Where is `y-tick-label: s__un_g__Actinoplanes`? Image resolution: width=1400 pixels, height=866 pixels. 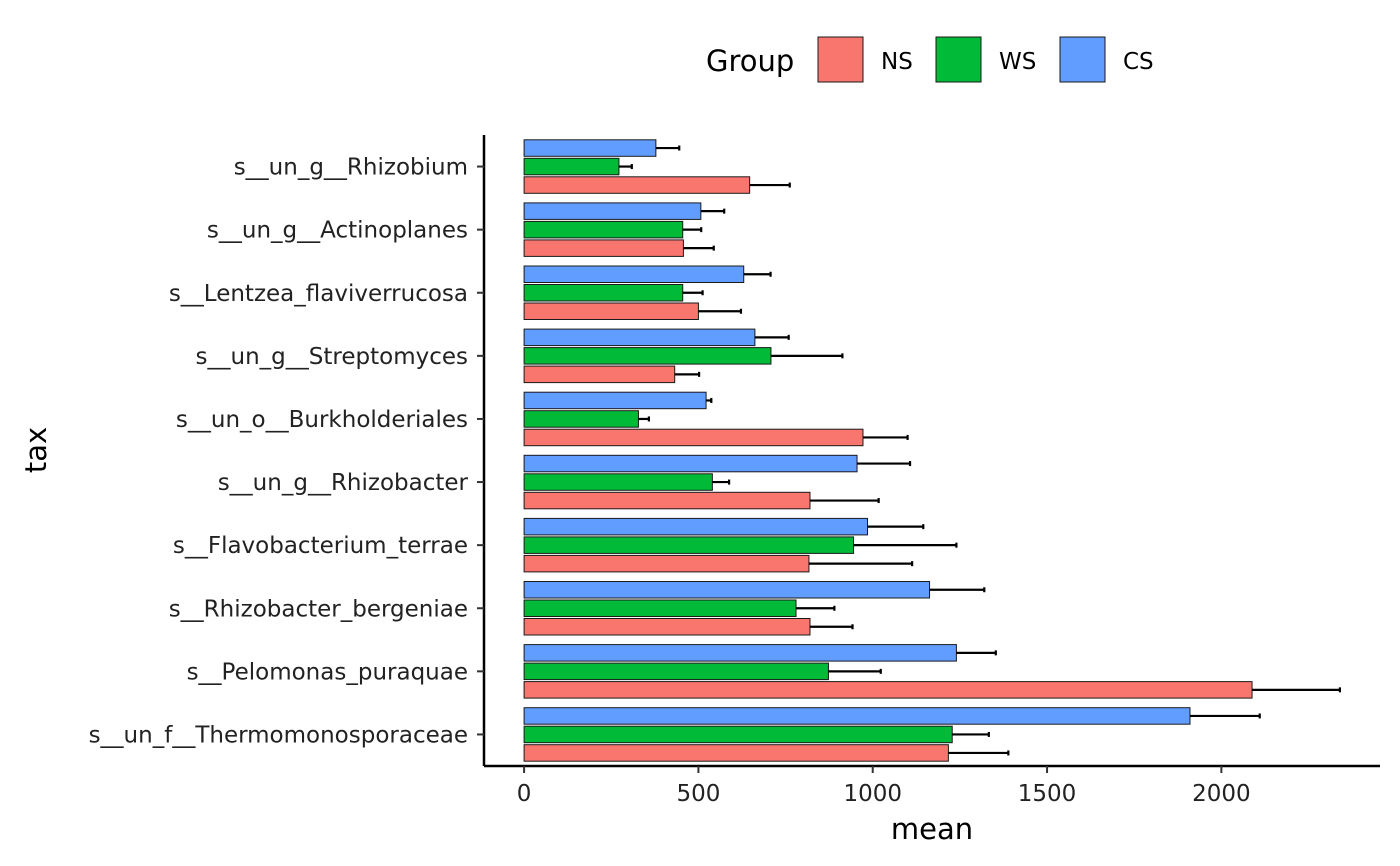 y-tick-label: s__un_g__Actinoplanes is located at coordinates (337, 231).